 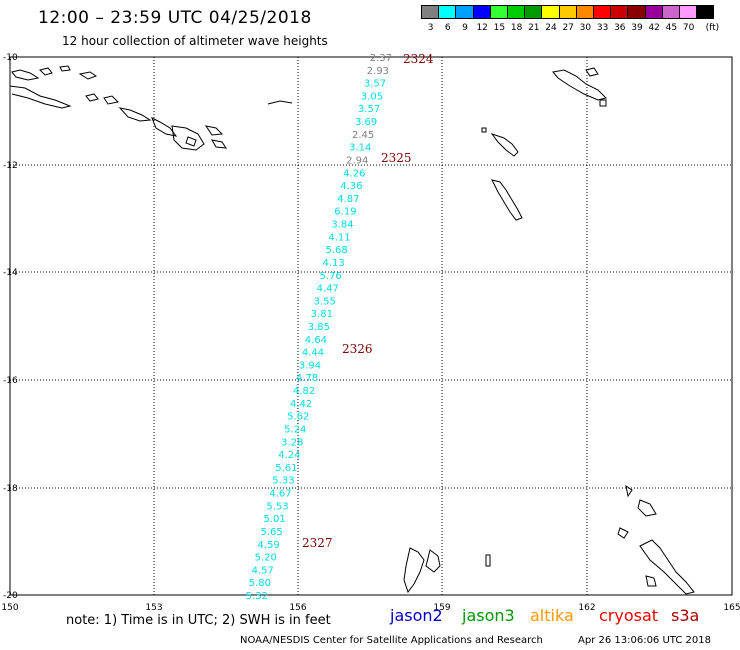 What do you see at coordinates (551, 28) in the screenshot?
I see `legend-label: 24` at bounding box center [551, 28].